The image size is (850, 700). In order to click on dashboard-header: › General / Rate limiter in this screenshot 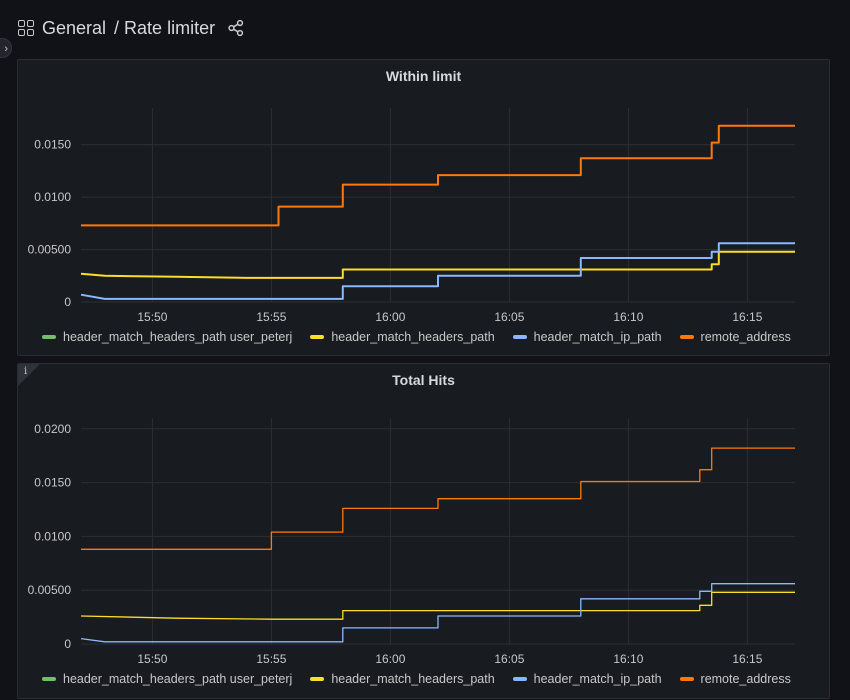, I will do `click(425, 29)`.